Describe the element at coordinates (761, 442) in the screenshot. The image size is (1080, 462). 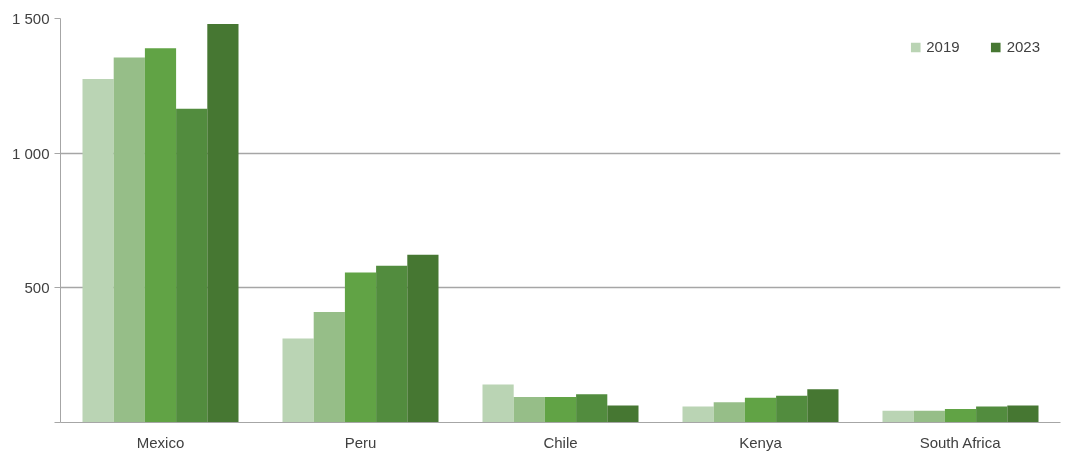
I see `x-tick-label: Kenya` at that location.